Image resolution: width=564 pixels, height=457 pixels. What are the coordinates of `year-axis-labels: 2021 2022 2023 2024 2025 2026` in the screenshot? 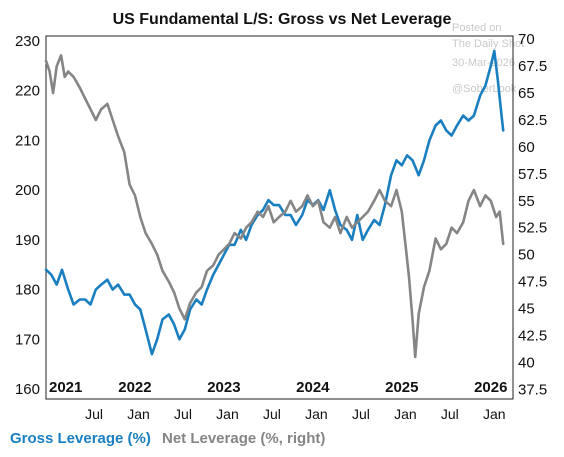 It's located at (278, 387).